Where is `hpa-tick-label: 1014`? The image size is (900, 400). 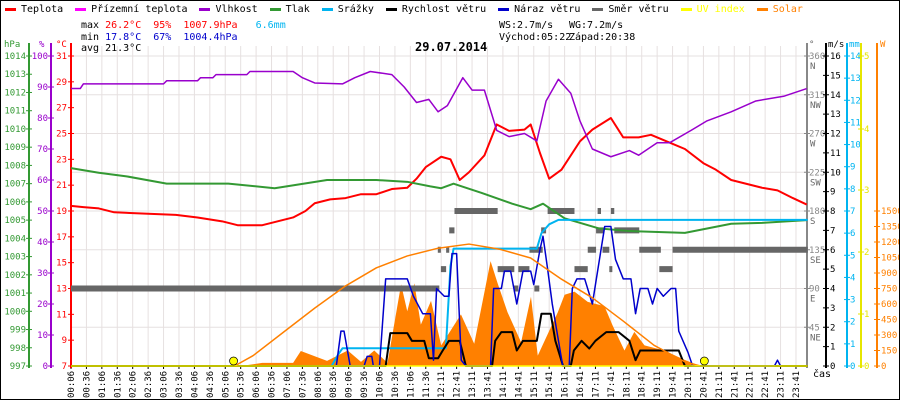 hpa-tick-label: 1014 is located at coordinates (15, 57).